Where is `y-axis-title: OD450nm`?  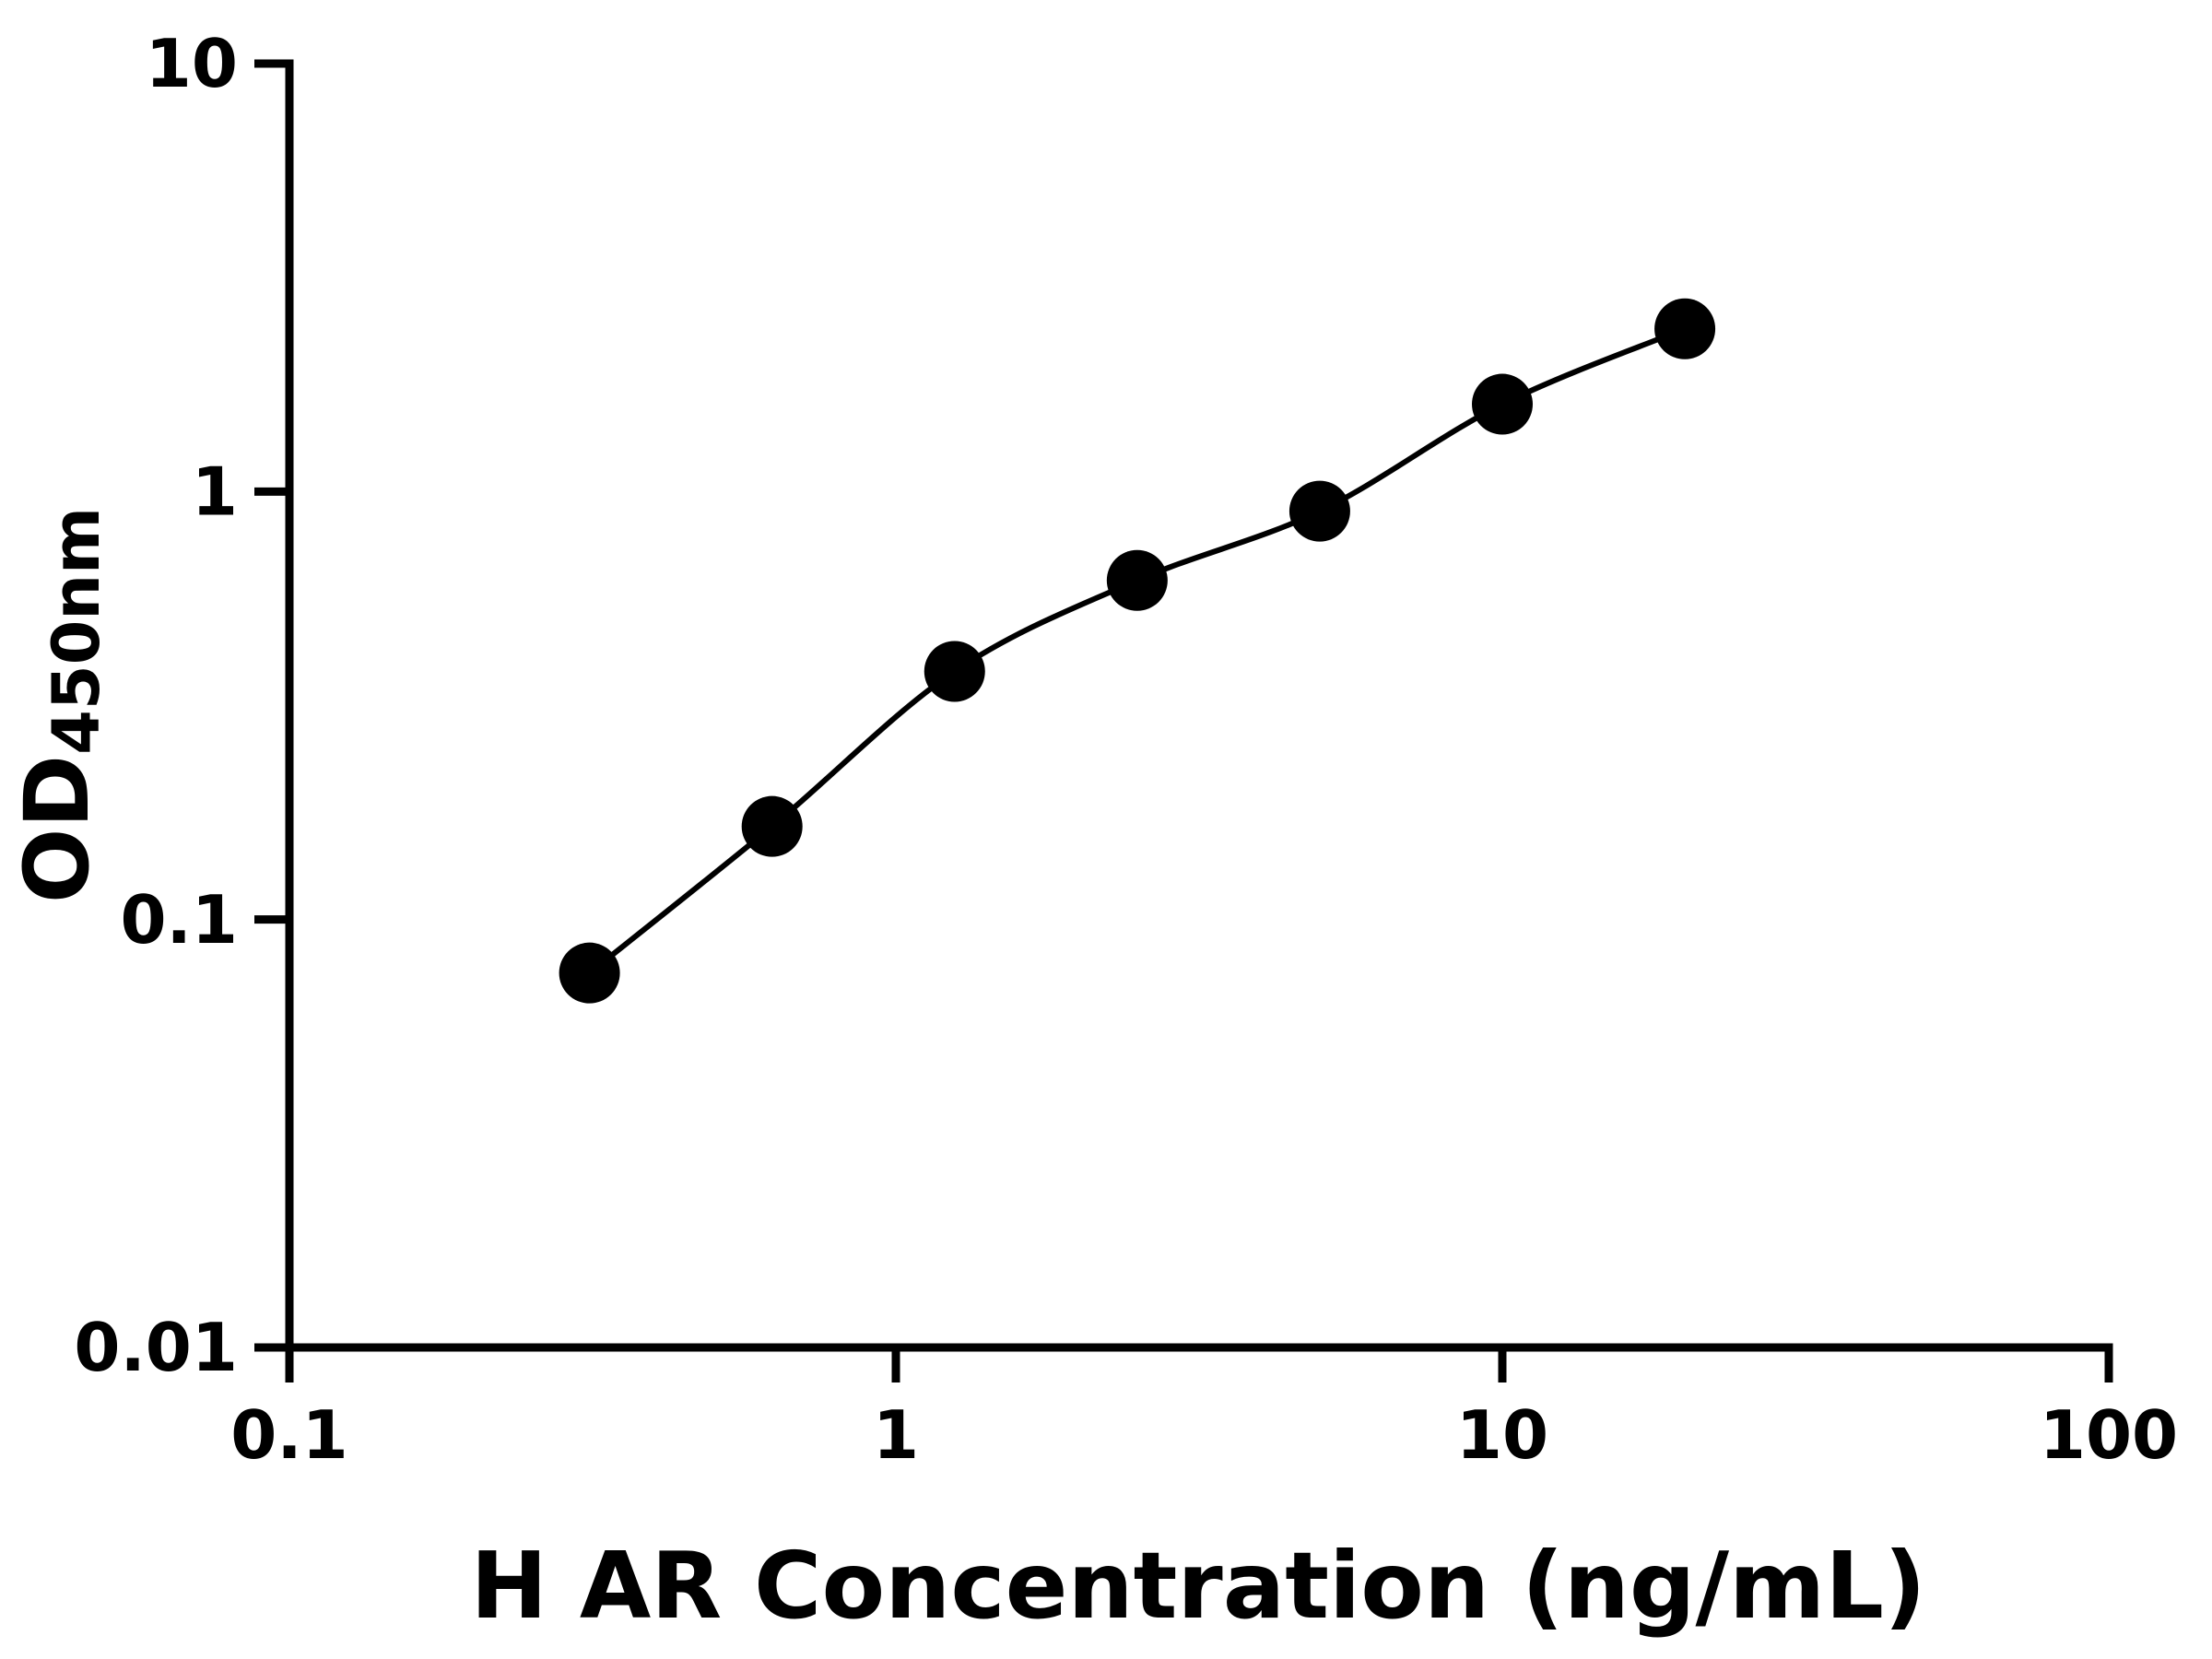 y-axis-title: OD450nm is located at coordinates (60, 705).